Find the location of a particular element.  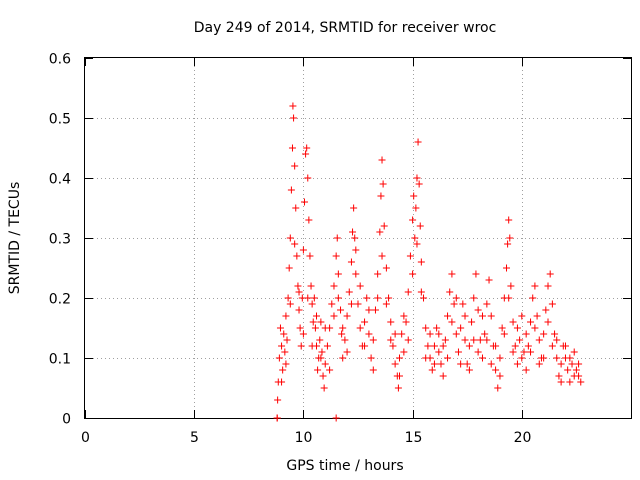

y-tick-label: 0.1 is located at coordinates (60, 360).